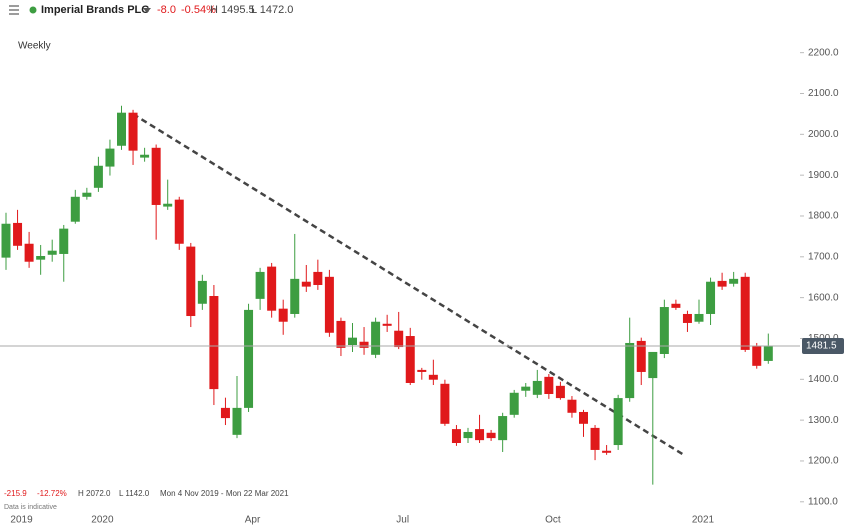  I want to click on x-tick-label: 2021, so click(703, 520).